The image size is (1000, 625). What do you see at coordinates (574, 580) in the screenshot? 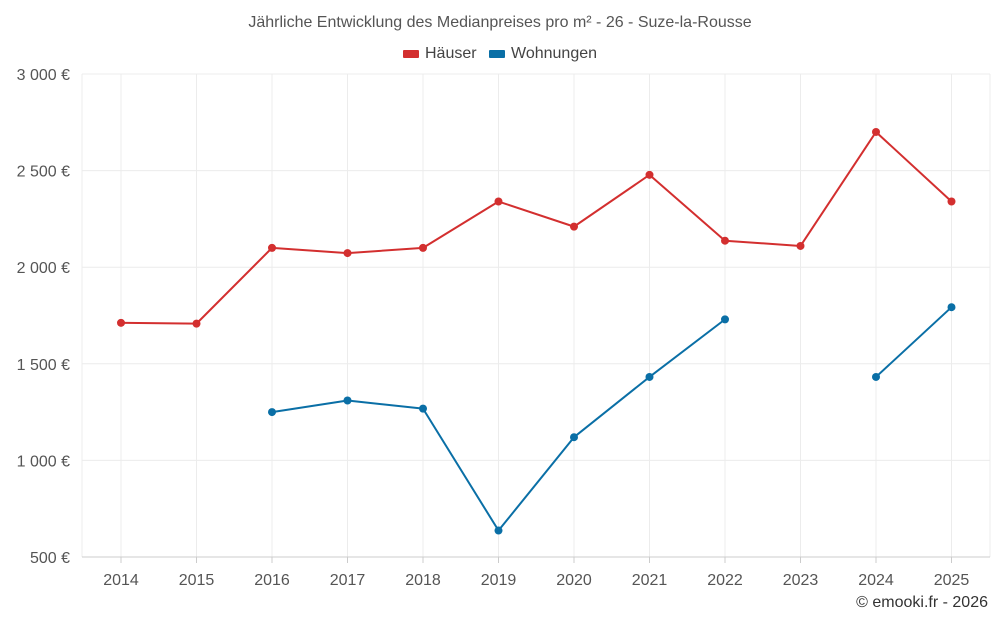
I see `x-tick-label: 2020` at bounding box center [574, 580].